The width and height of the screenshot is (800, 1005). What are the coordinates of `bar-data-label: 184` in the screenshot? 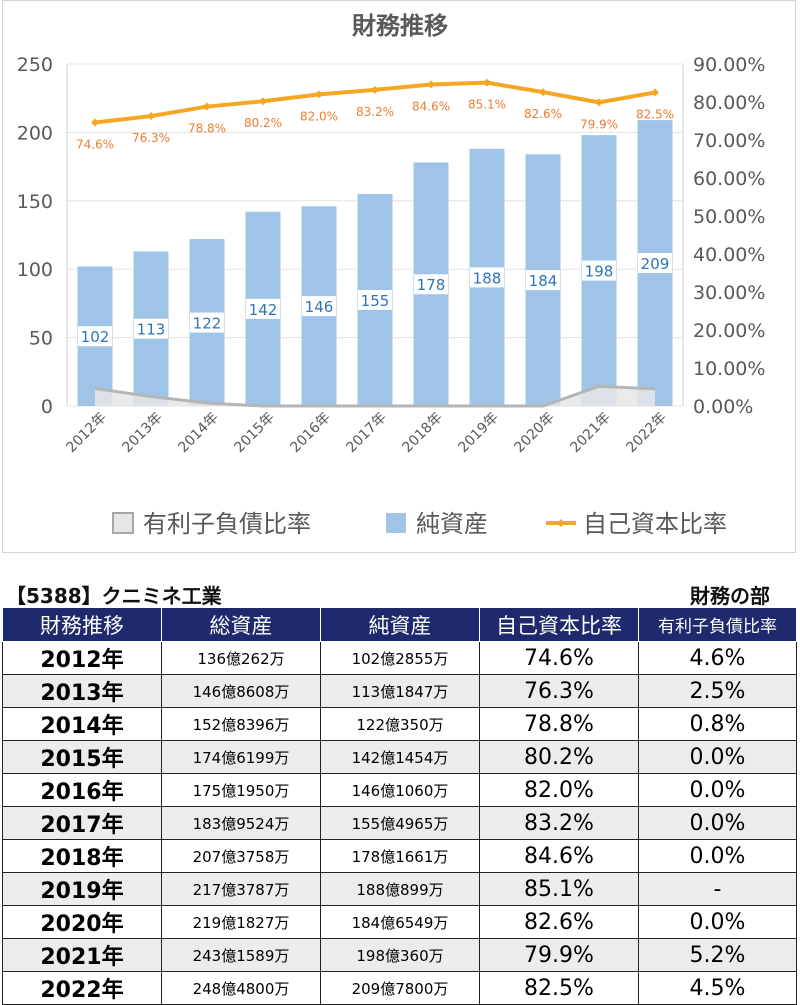 It's located at (543, 281).